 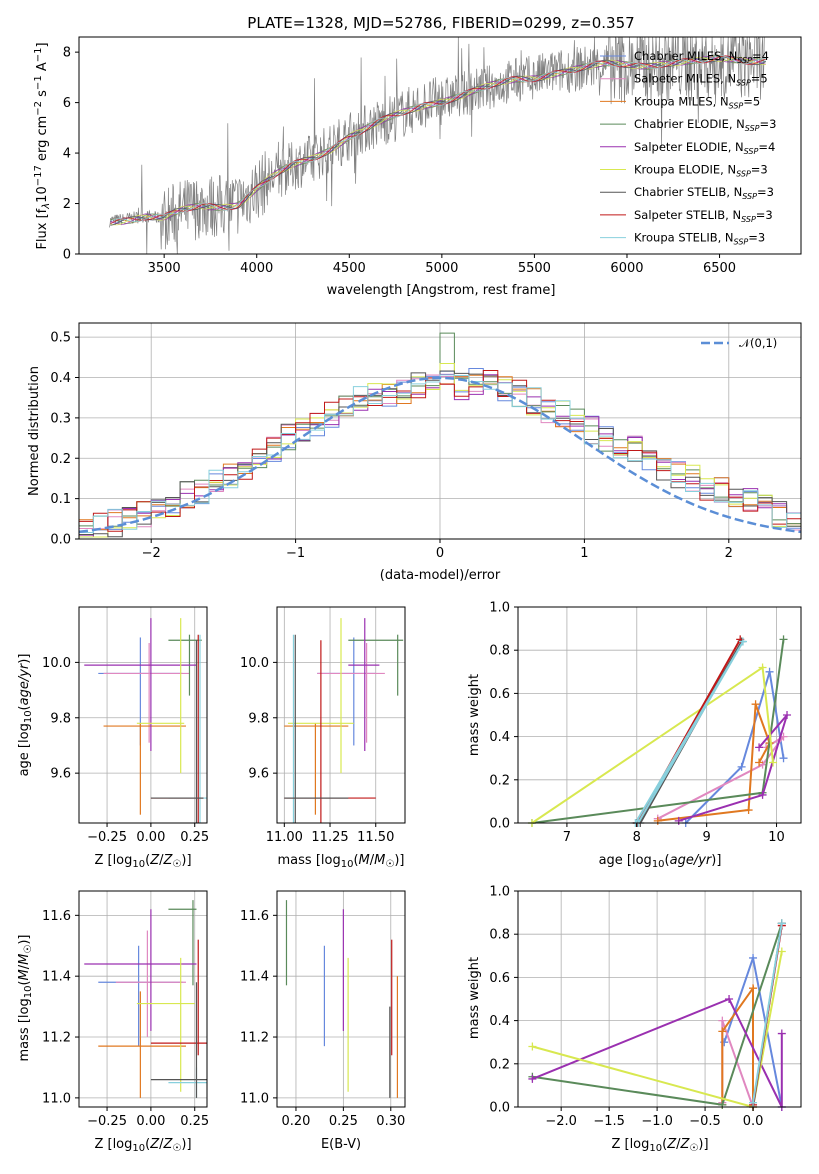 What do you see at coordinates (776, 837) in the screenshot?
I see `x-tick-label: 10` at bounding box center [776, 837].